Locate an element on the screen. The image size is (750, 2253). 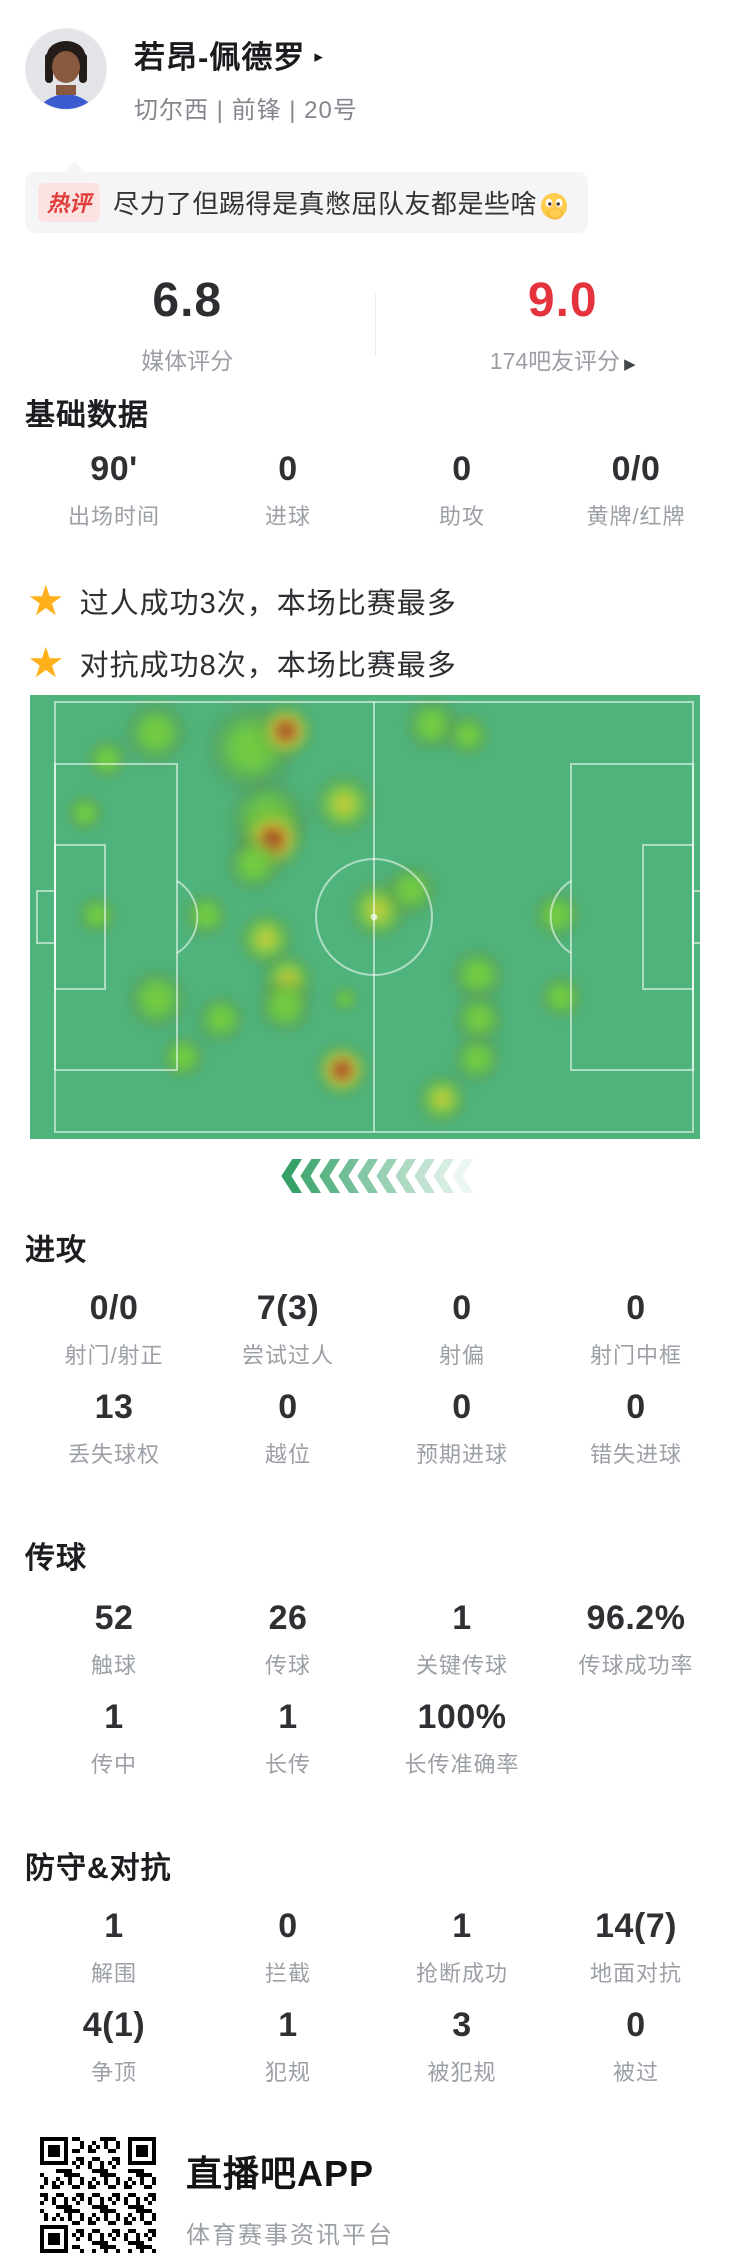
arrow-right-icon: ▶ is located at coordinates (630, 364).